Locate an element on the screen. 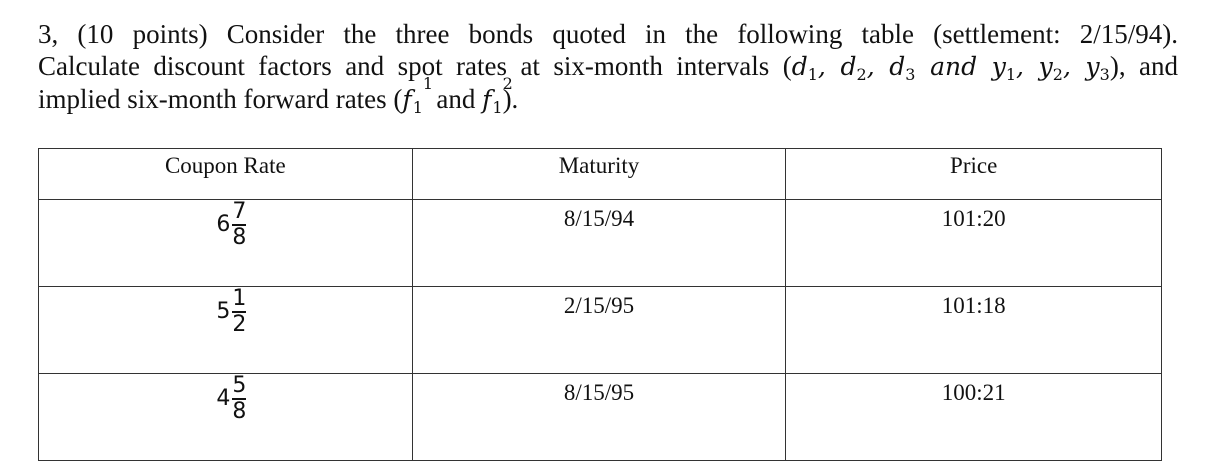 This screenshot has width=1206, height=475. price-cell: 101:20 is located at coordinates (973, 243).